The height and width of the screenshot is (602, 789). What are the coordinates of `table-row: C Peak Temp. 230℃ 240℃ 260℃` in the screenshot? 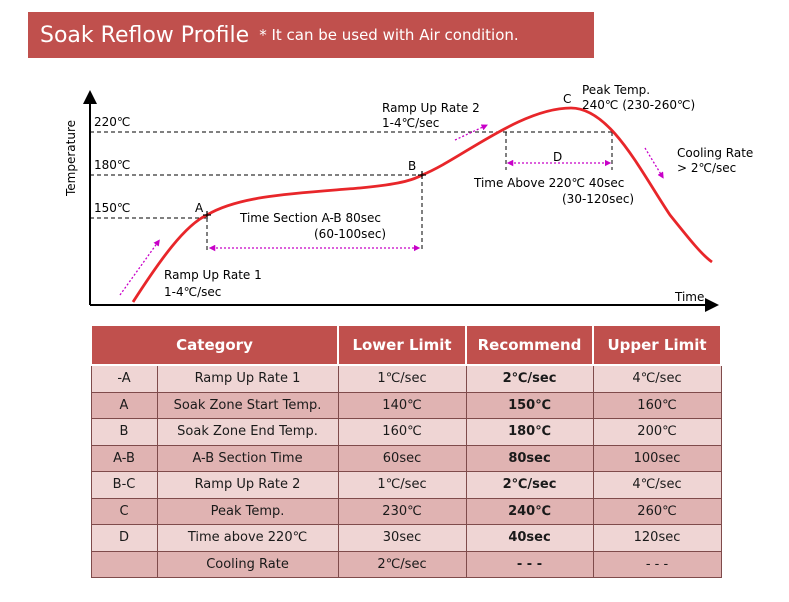 It's located at (406, 511).